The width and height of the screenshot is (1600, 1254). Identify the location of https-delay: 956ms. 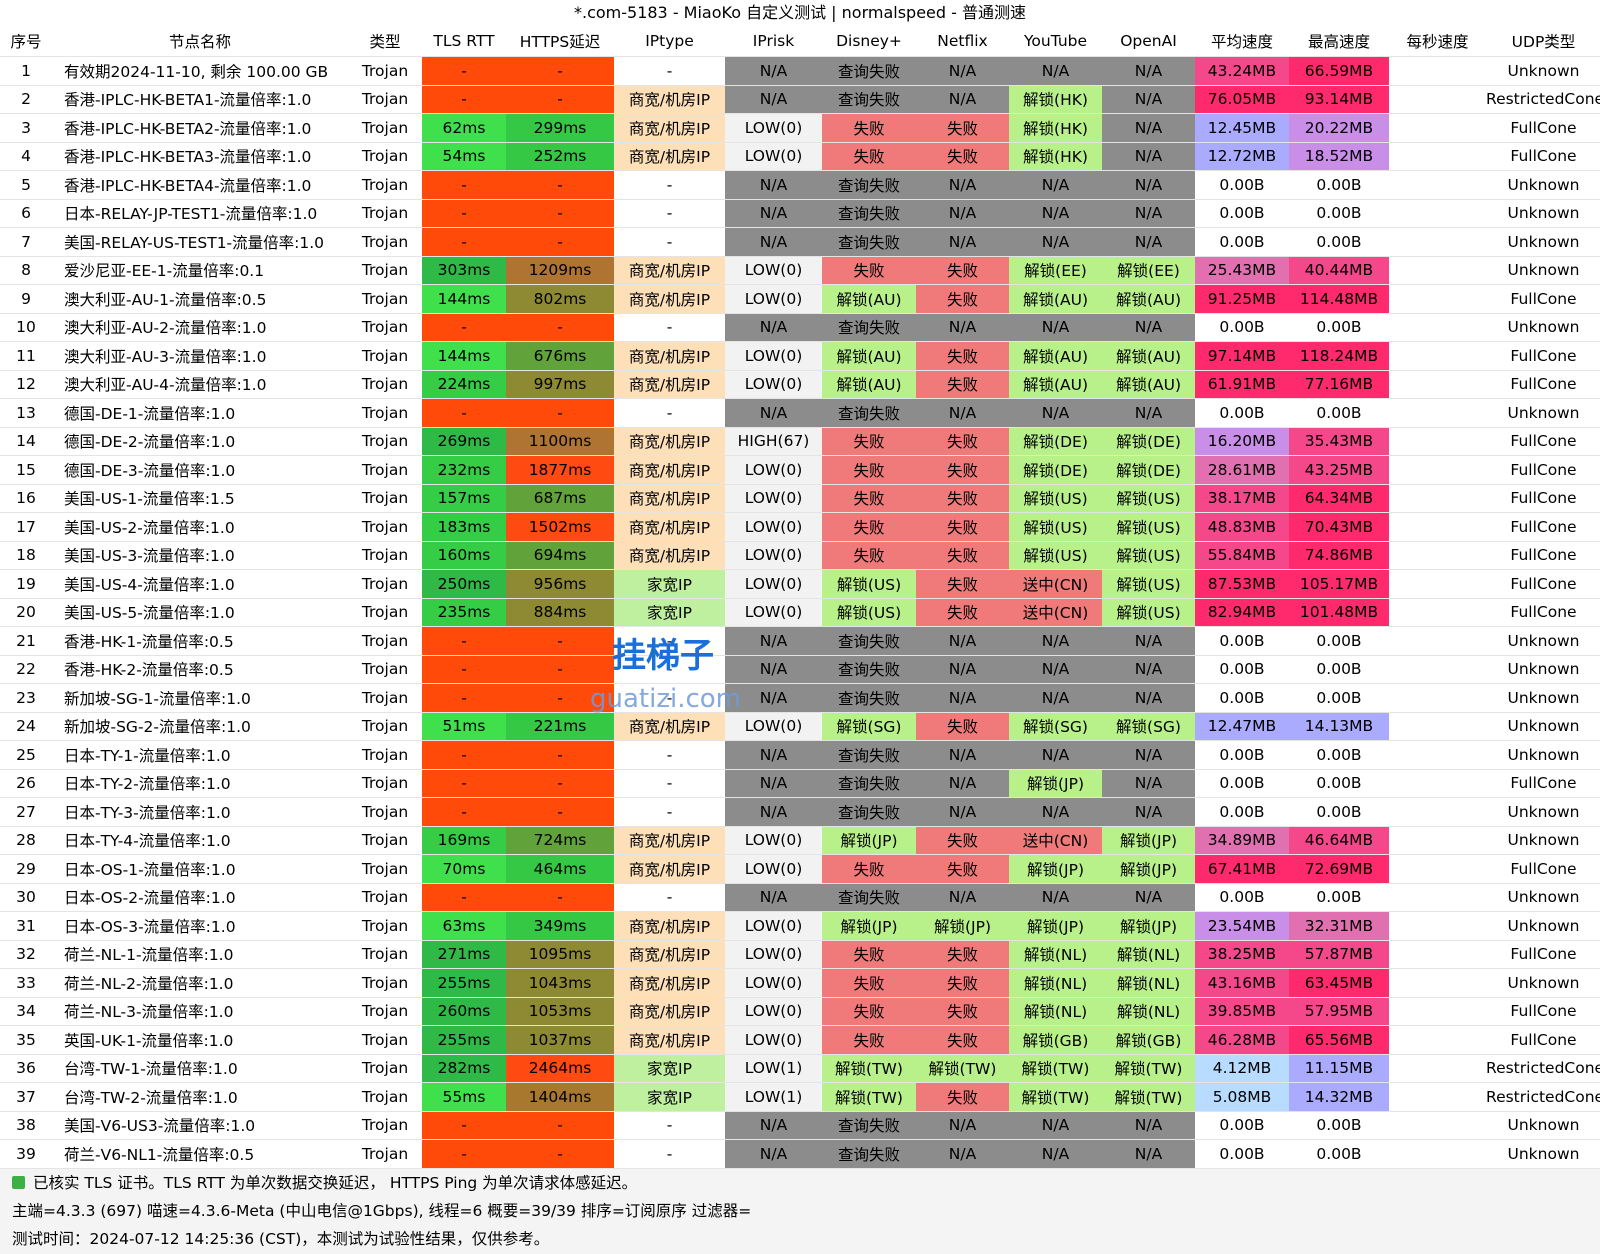
(560, 584).